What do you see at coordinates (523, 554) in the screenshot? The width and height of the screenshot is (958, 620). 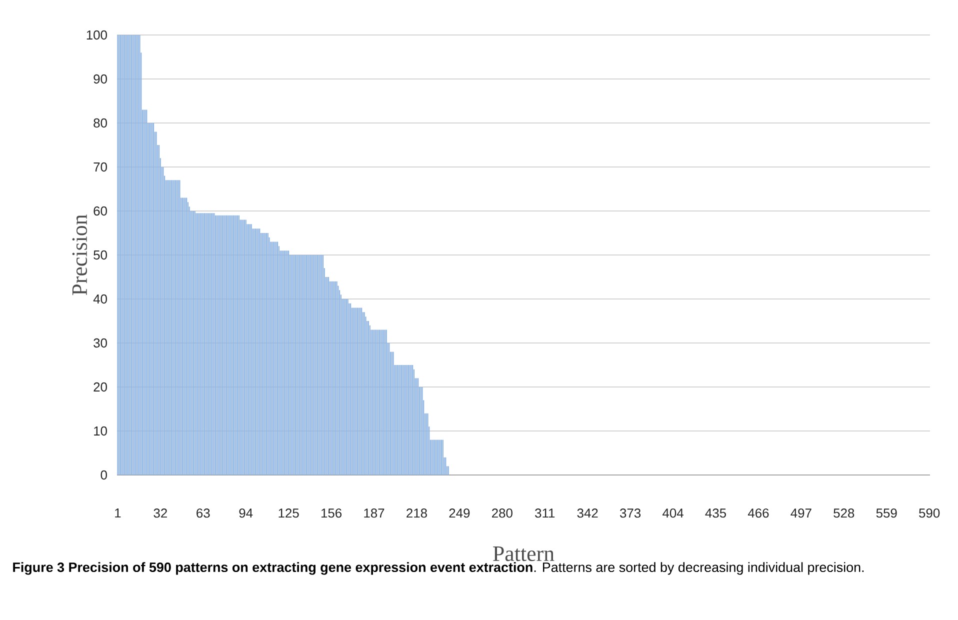 I see `x-axis-title: Pattern` at bounding box center [523, 554].